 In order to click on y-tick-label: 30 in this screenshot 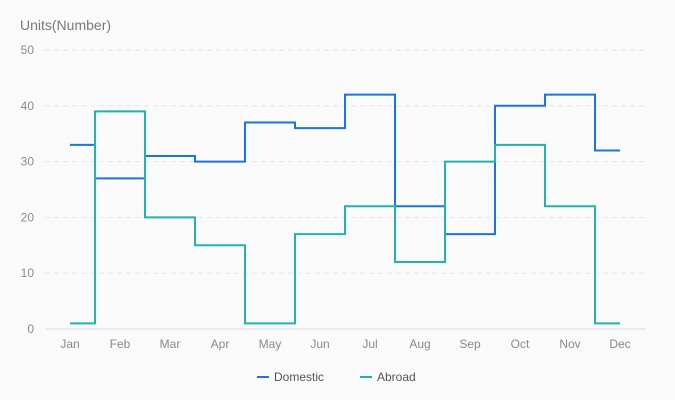, I will do `click(28, 162)`.